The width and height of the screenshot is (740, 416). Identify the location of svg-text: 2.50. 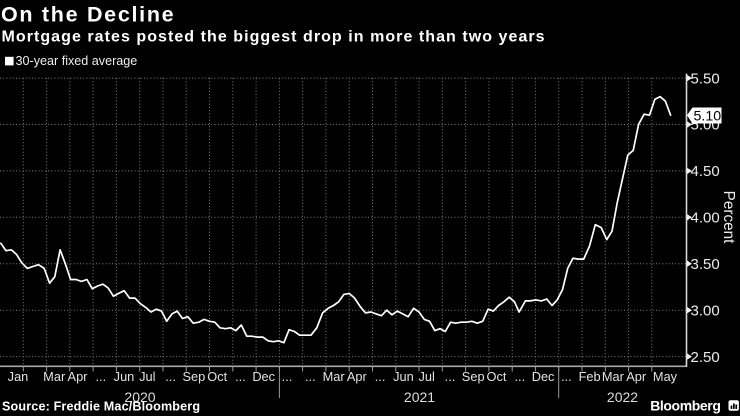
(705, 357).